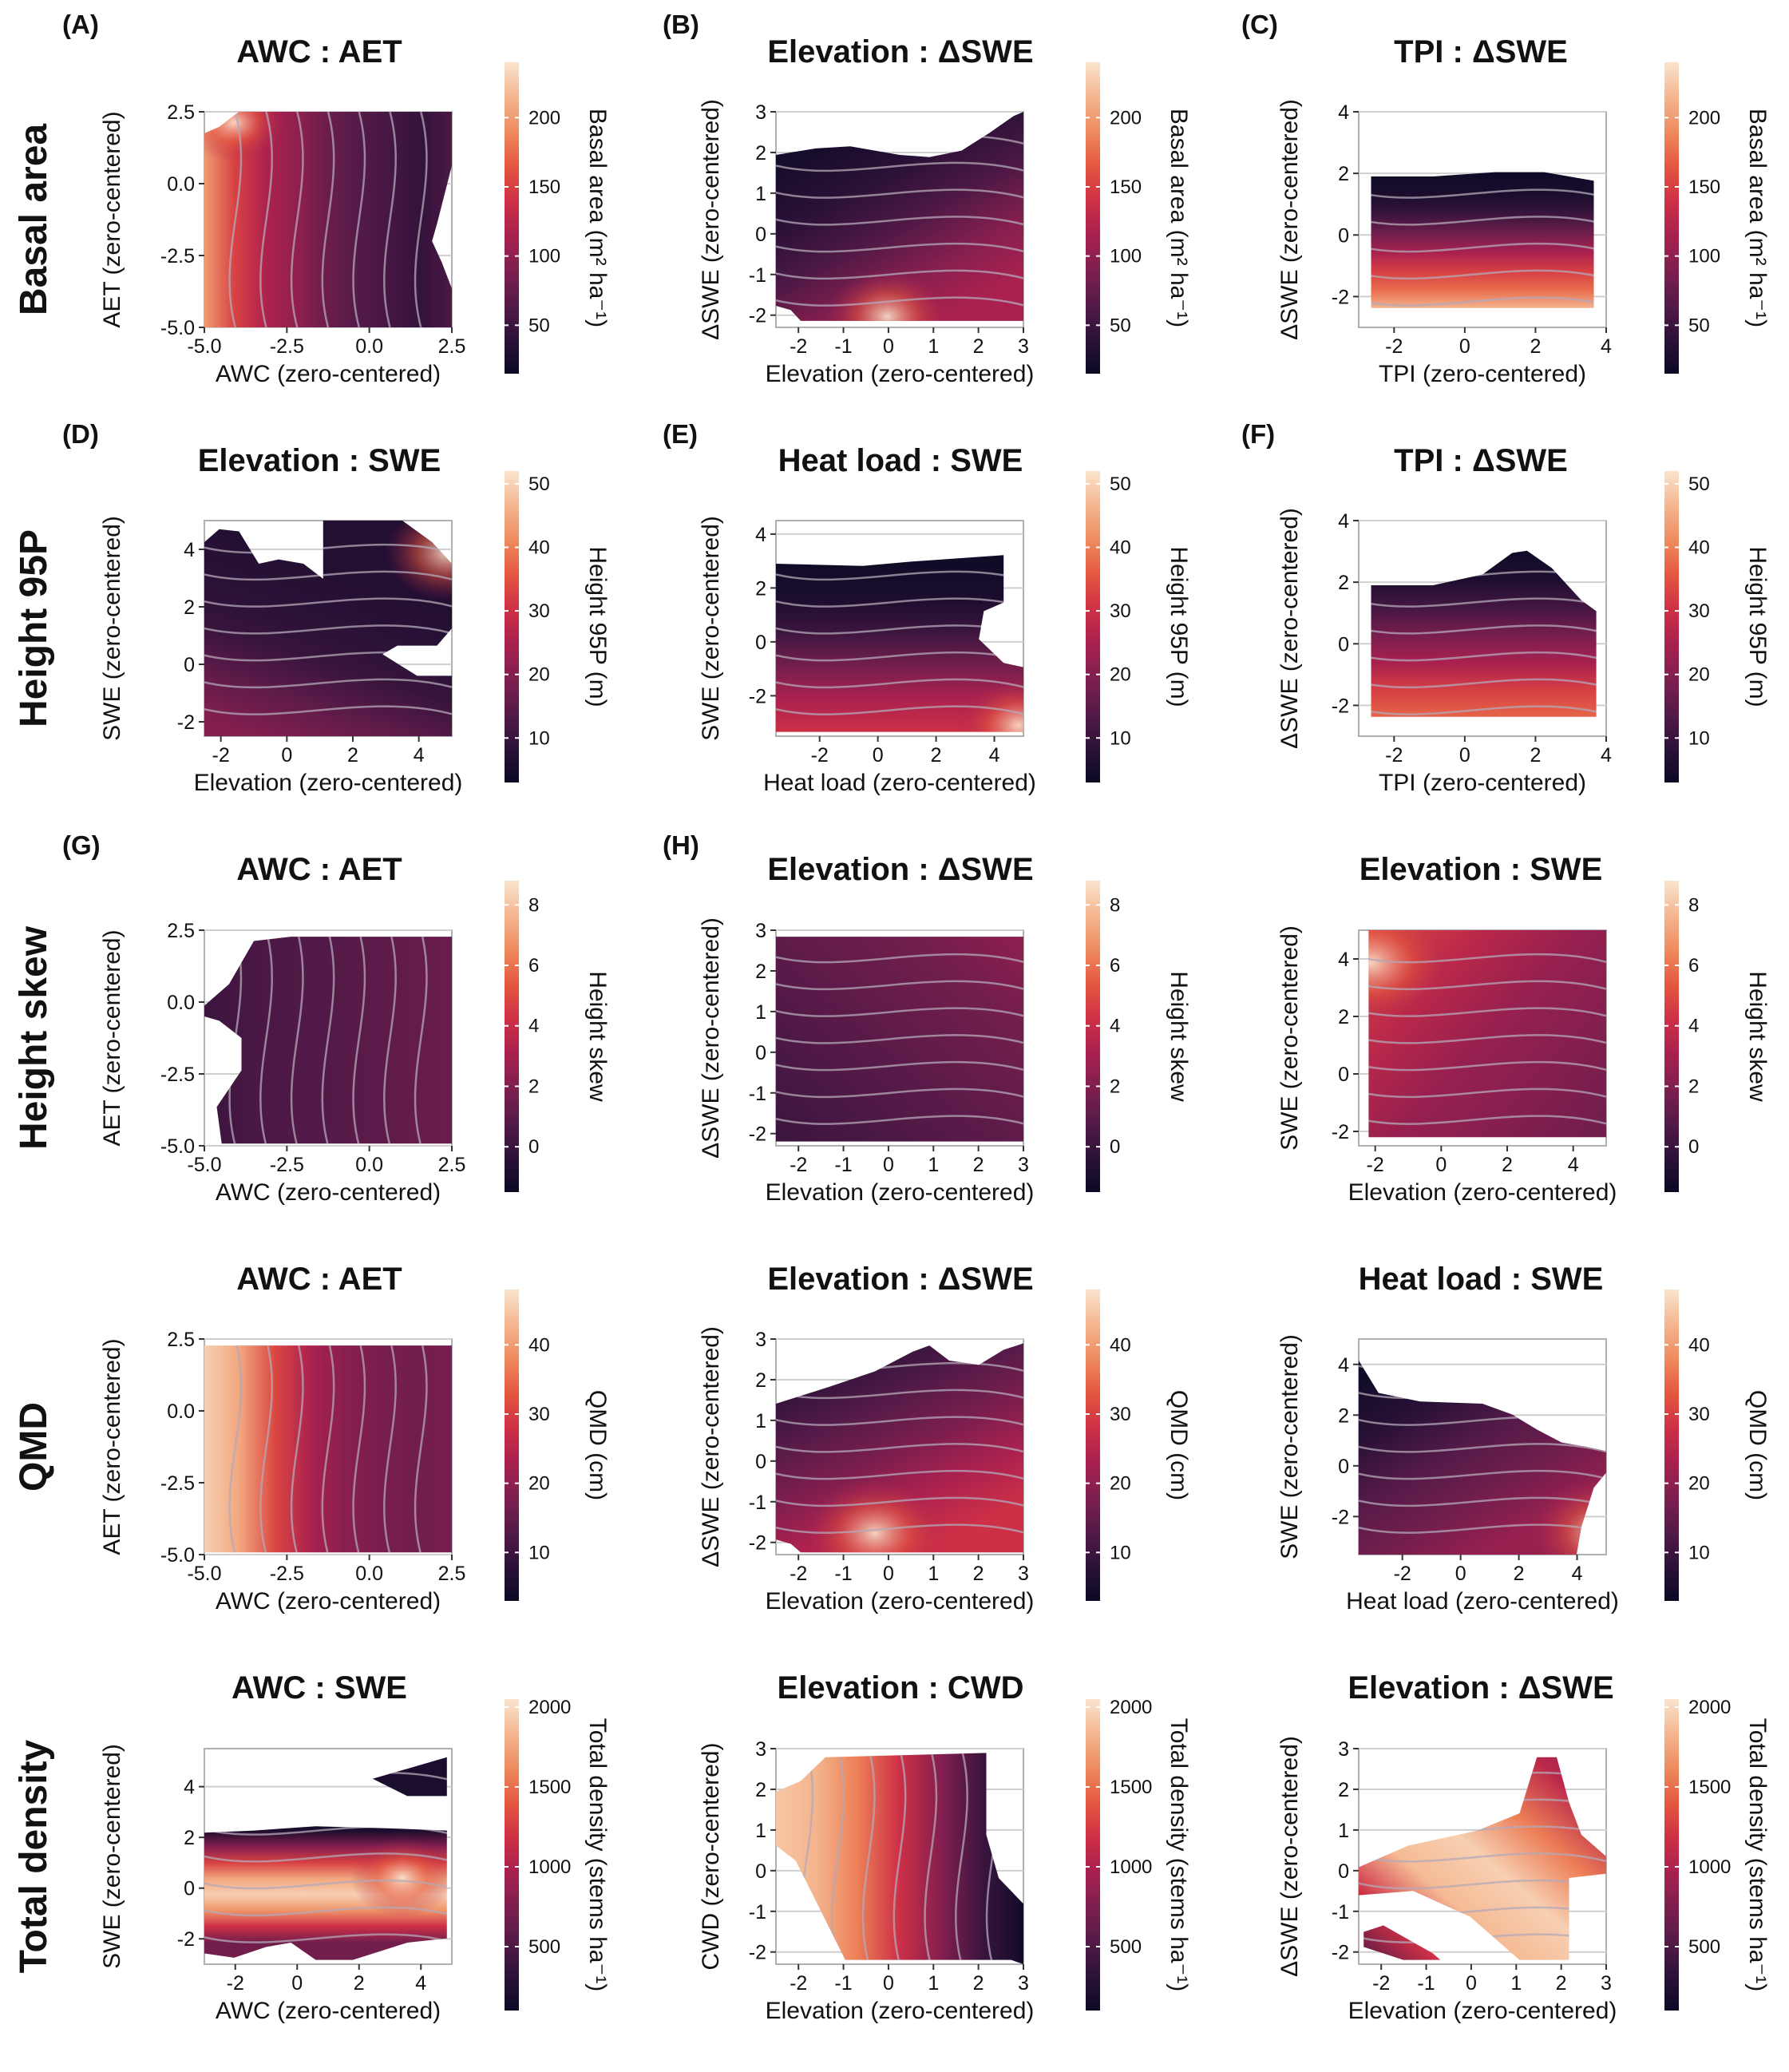 This screenshot has height=2072, width=1789. I want to click on colorbar-tick-label: 50, so click(1120, 325).